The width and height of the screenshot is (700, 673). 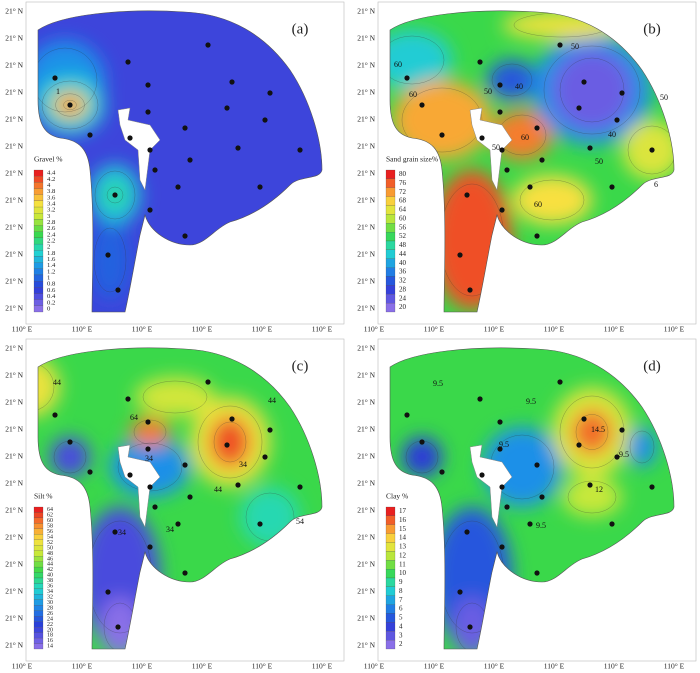 I want to click on legend-label: 3.2, so click(x=51, y=210).